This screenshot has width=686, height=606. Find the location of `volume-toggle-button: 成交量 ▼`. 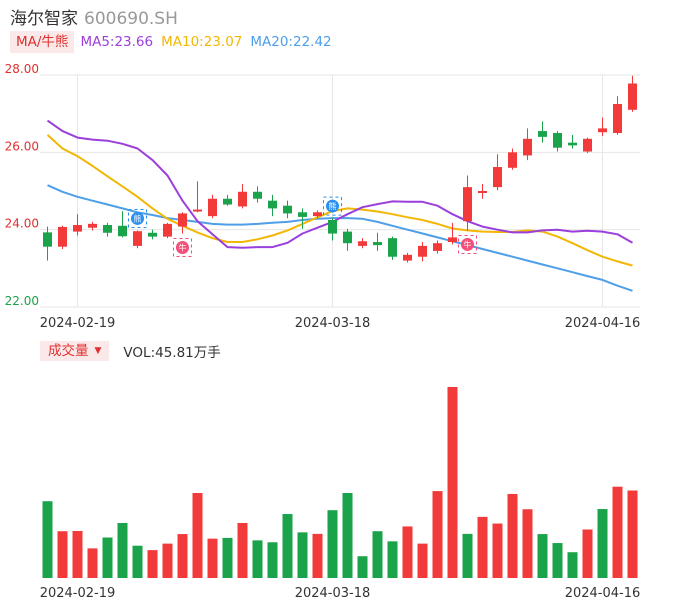

volume-toggle-button: 成交量 ▼ is located at coordinates (75, 351).